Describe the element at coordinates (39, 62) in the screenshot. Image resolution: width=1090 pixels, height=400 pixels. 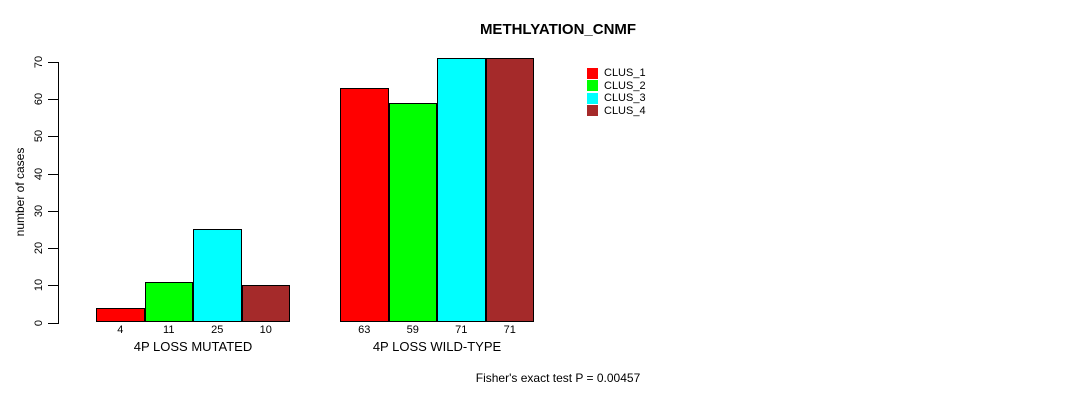
I see `y-tick-label: 70` at that location.